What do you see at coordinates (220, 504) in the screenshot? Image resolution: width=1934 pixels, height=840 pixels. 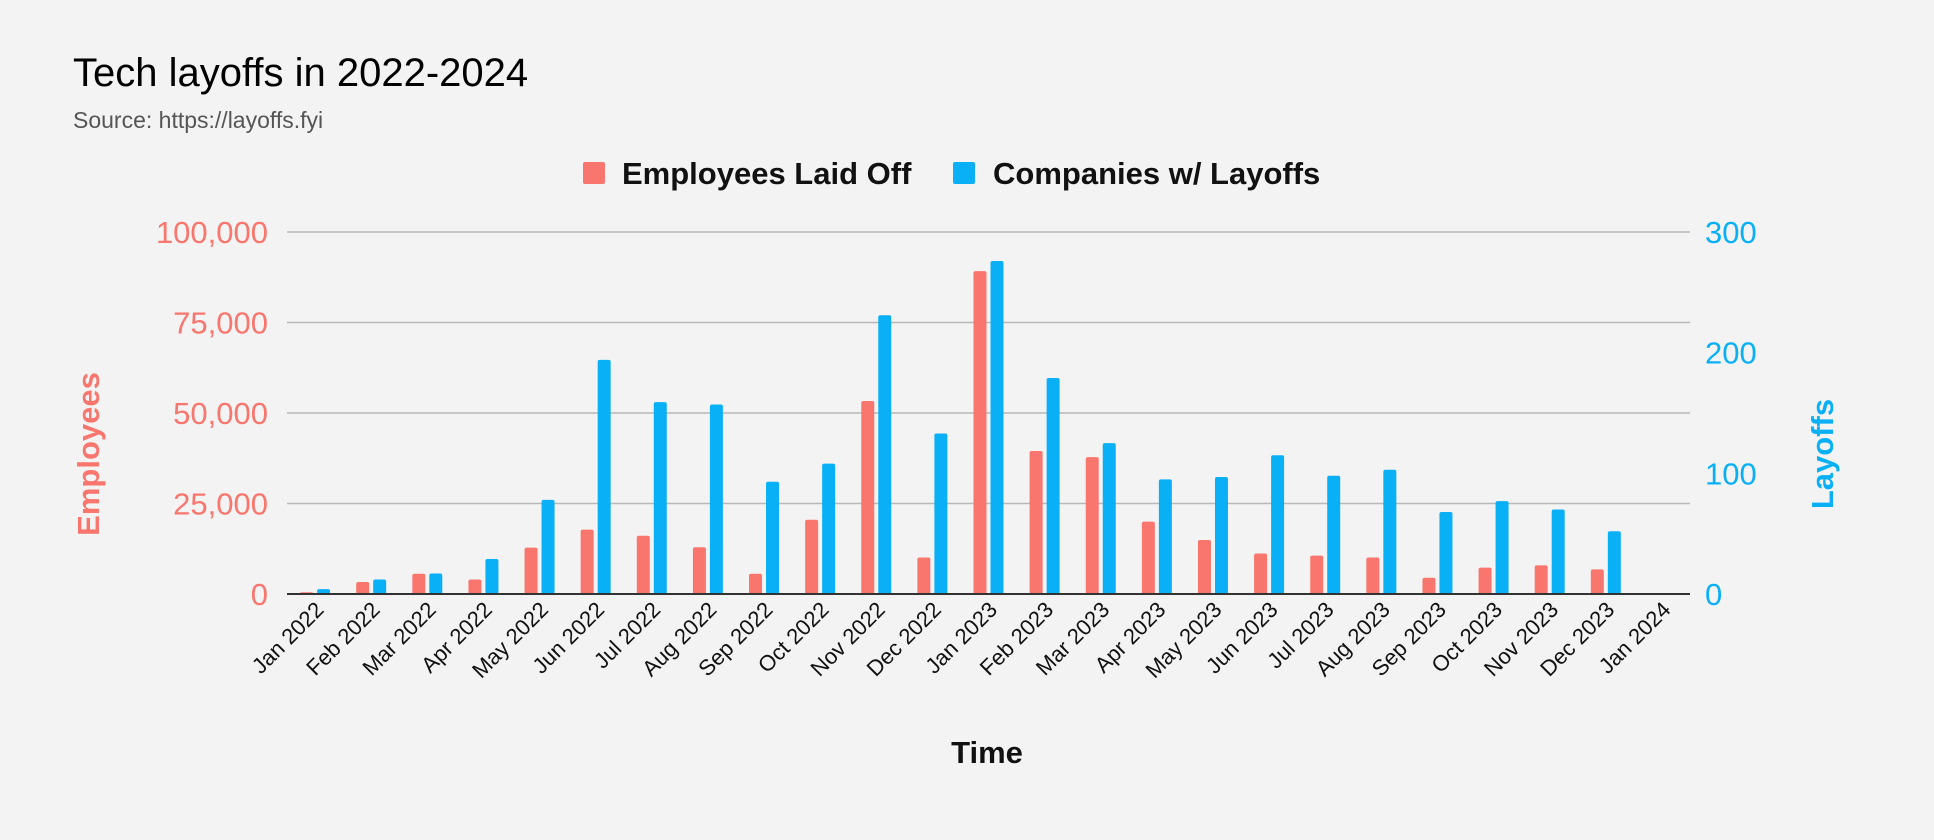 I see `y-tick-label-left: 25,000` at bounding box center [220, 504].